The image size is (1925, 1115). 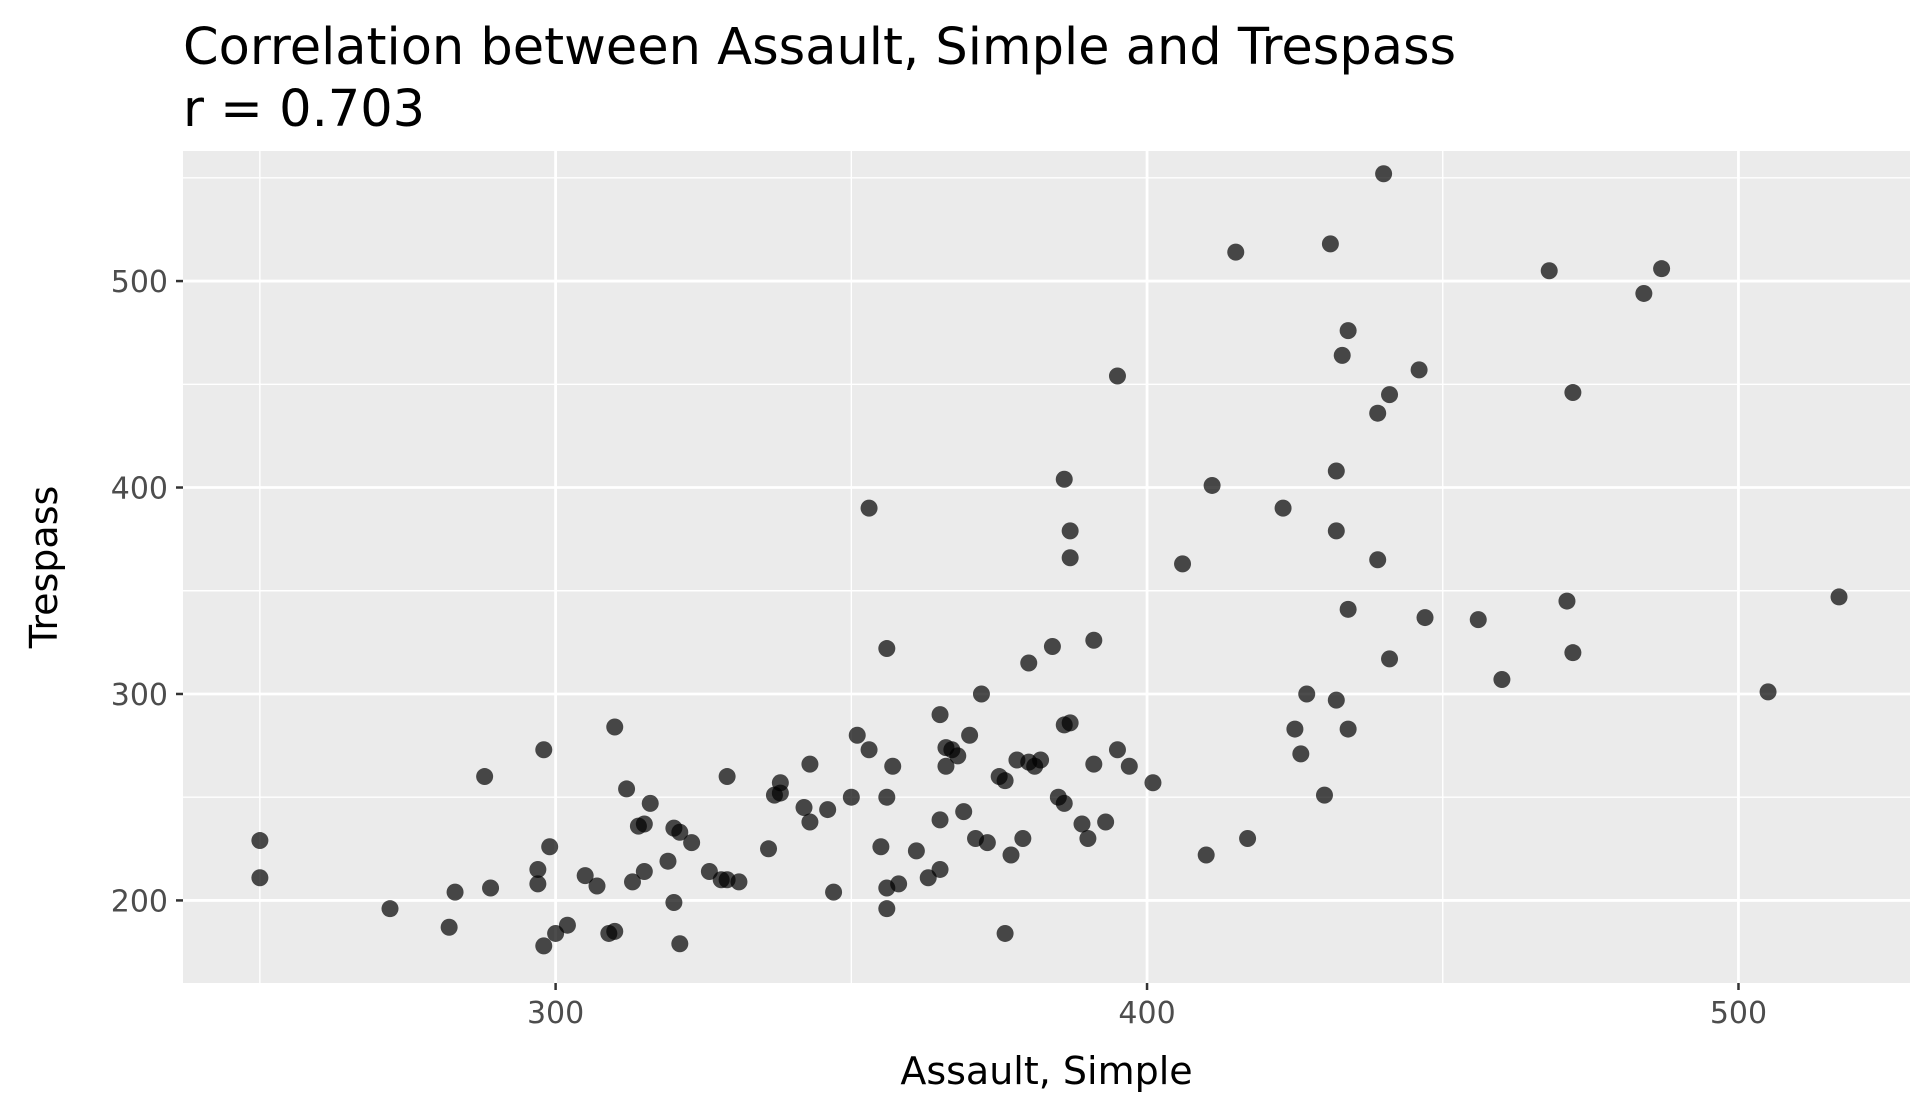 I want to click on chart-subtitle: r = 0.703, so click(x=304, y=109).